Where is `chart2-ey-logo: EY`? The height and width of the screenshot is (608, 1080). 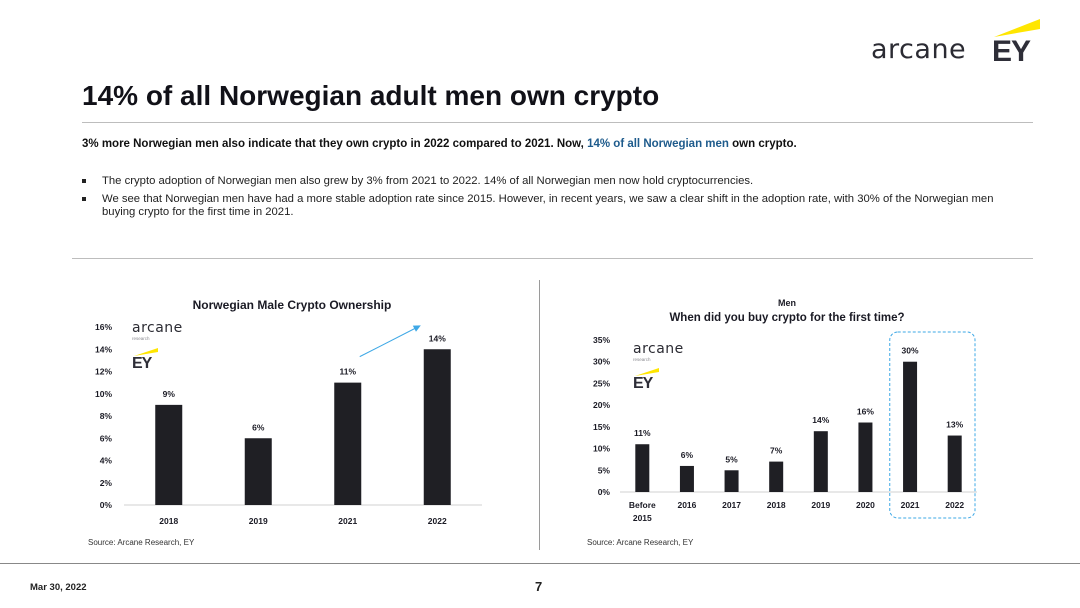 chart2-ey-logo: EY is located at coordinates (648, 380).